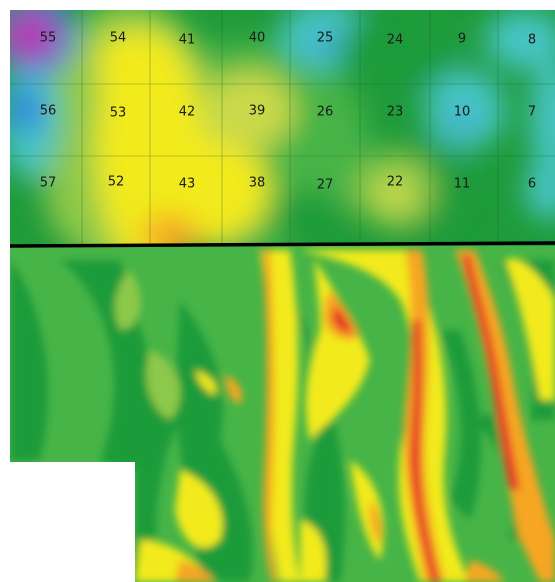 The height and width of the screenshot is (582, 555). What do you see at coordinates (187, 40) in the screenshot?
I see `zone-label: 41` at bounding box center [187, 40].